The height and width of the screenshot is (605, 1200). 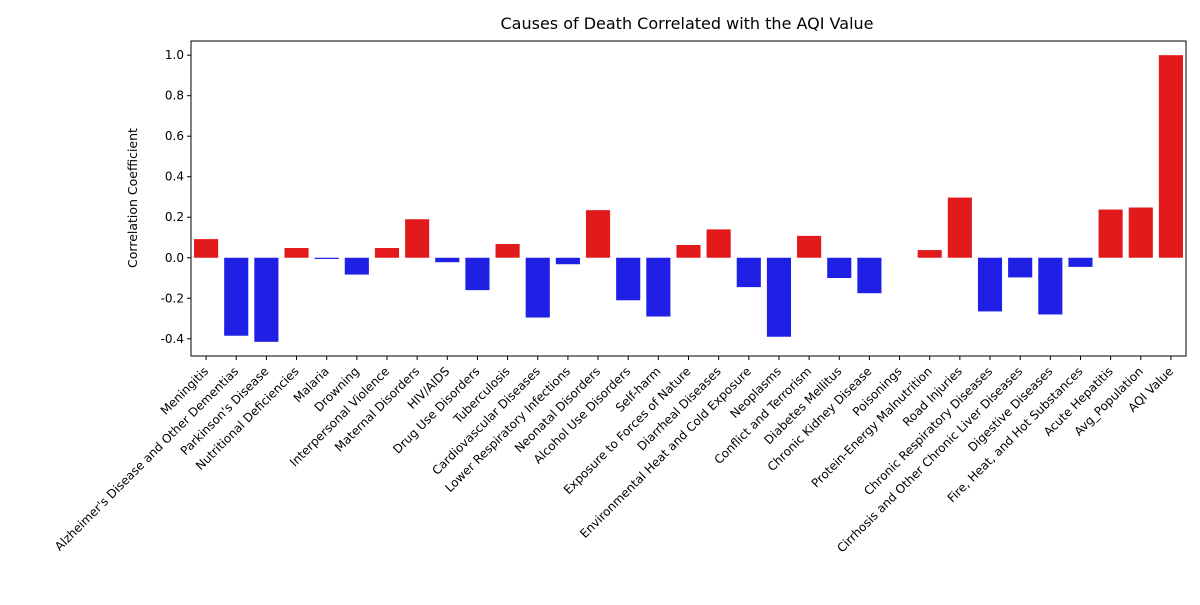 I want to click on y-tick-label: -0.4, so click(x=172, y=339).